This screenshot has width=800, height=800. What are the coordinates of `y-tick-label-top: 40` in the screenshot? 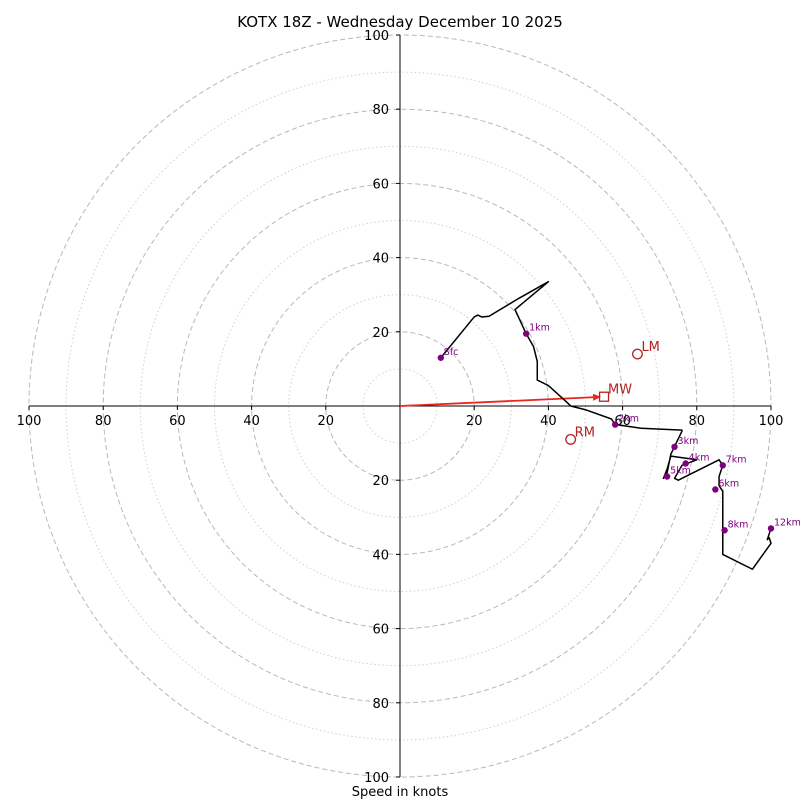 It's located at (380, 259).